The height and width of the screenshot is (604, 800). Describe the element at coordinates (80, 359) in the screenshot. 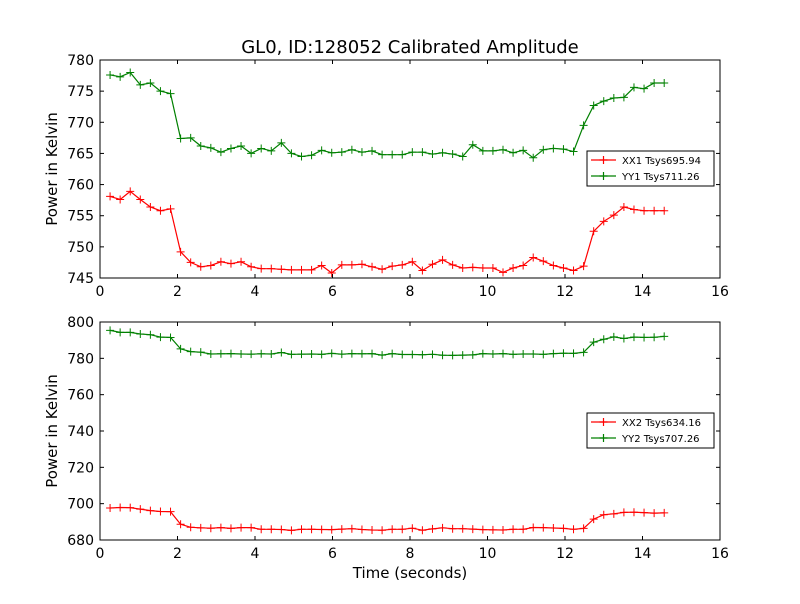

I see `bottom-y-tick-label: 780` at that location.